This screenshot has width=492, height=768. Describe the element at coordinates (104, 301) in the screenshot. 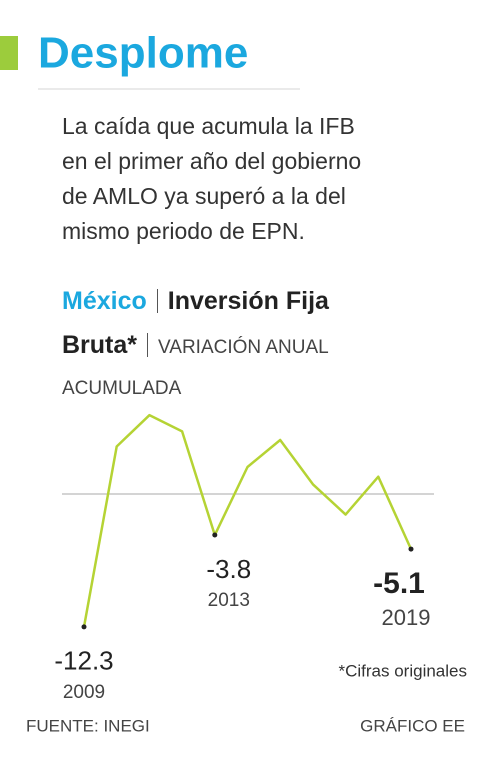

I see `country: México` at that location.